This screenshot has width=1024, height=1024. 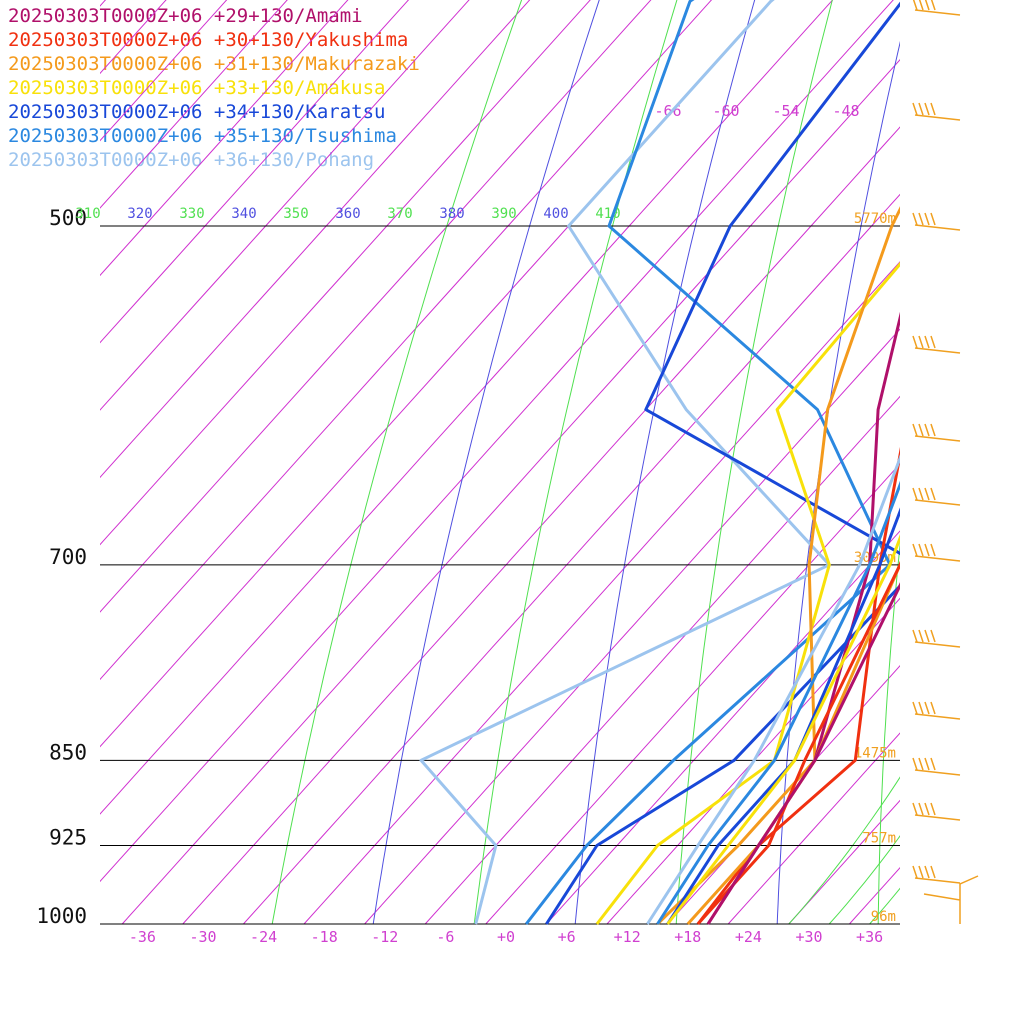 What do you see at coordinates (263, 937) in the screenshot?
I see `x-tick-label: -24` at bounding box center [263, 937].